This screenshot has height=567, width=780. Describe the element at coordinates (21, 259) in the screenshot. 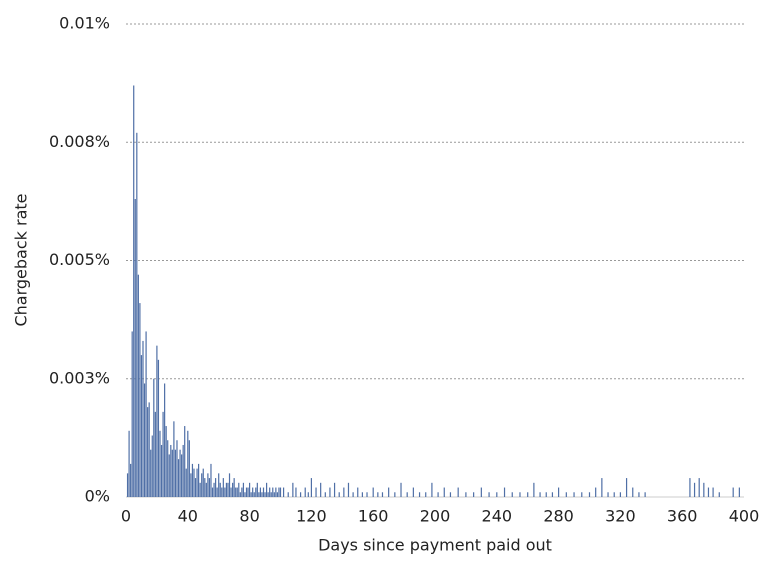

I see `y-axis-label: Chargeback rate` at that location.